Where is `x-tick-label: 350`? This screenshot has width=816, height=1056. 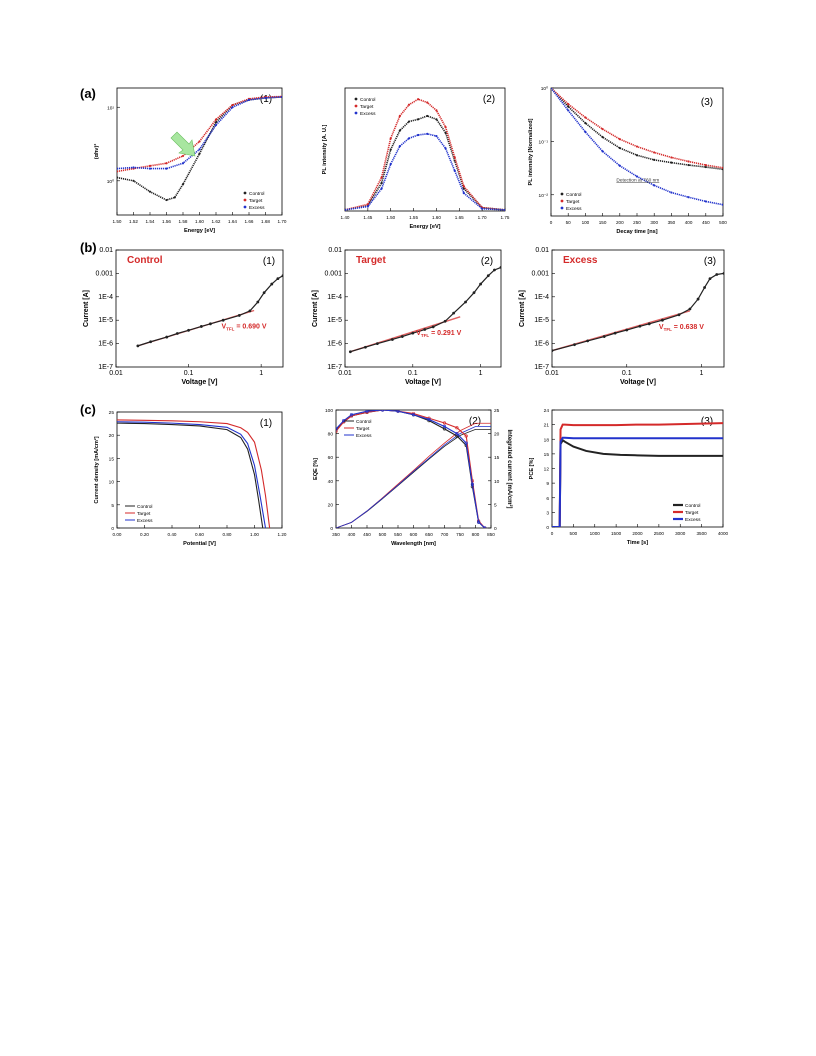
x-tick-label: 350 is located at coordinates (336, 534).